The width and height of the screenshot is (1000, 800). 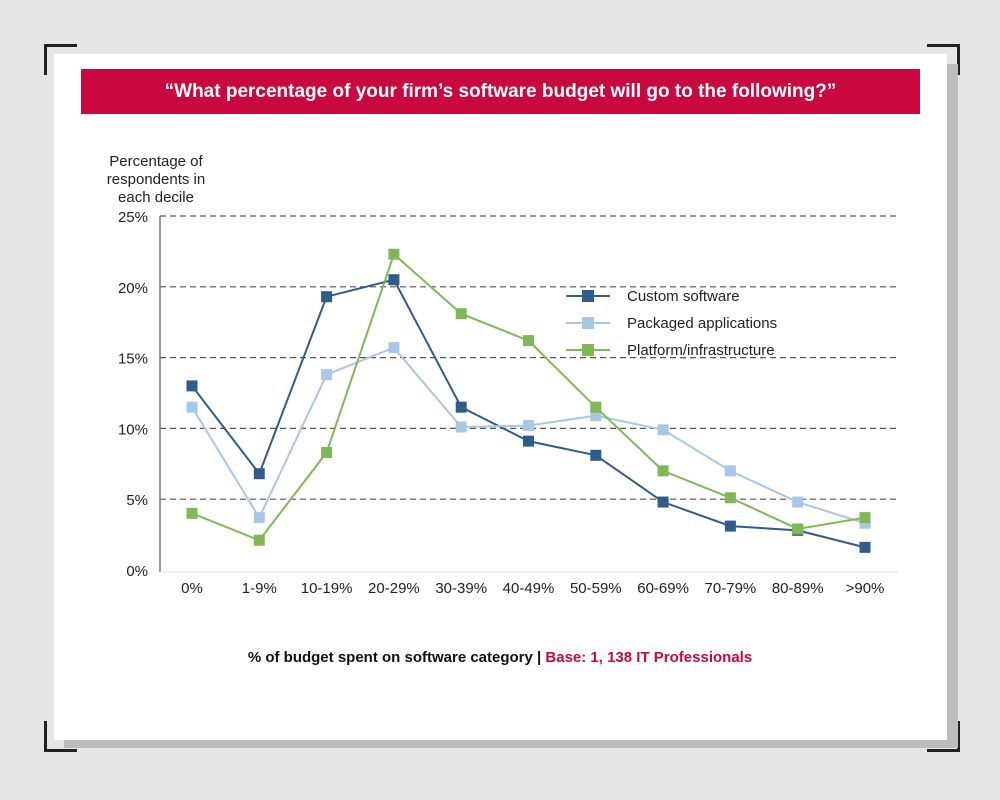 What do you see at coordinates (137, 500) in the screenshot?
I see `y-tick-label: 5%` at bounding box center [137, 500].